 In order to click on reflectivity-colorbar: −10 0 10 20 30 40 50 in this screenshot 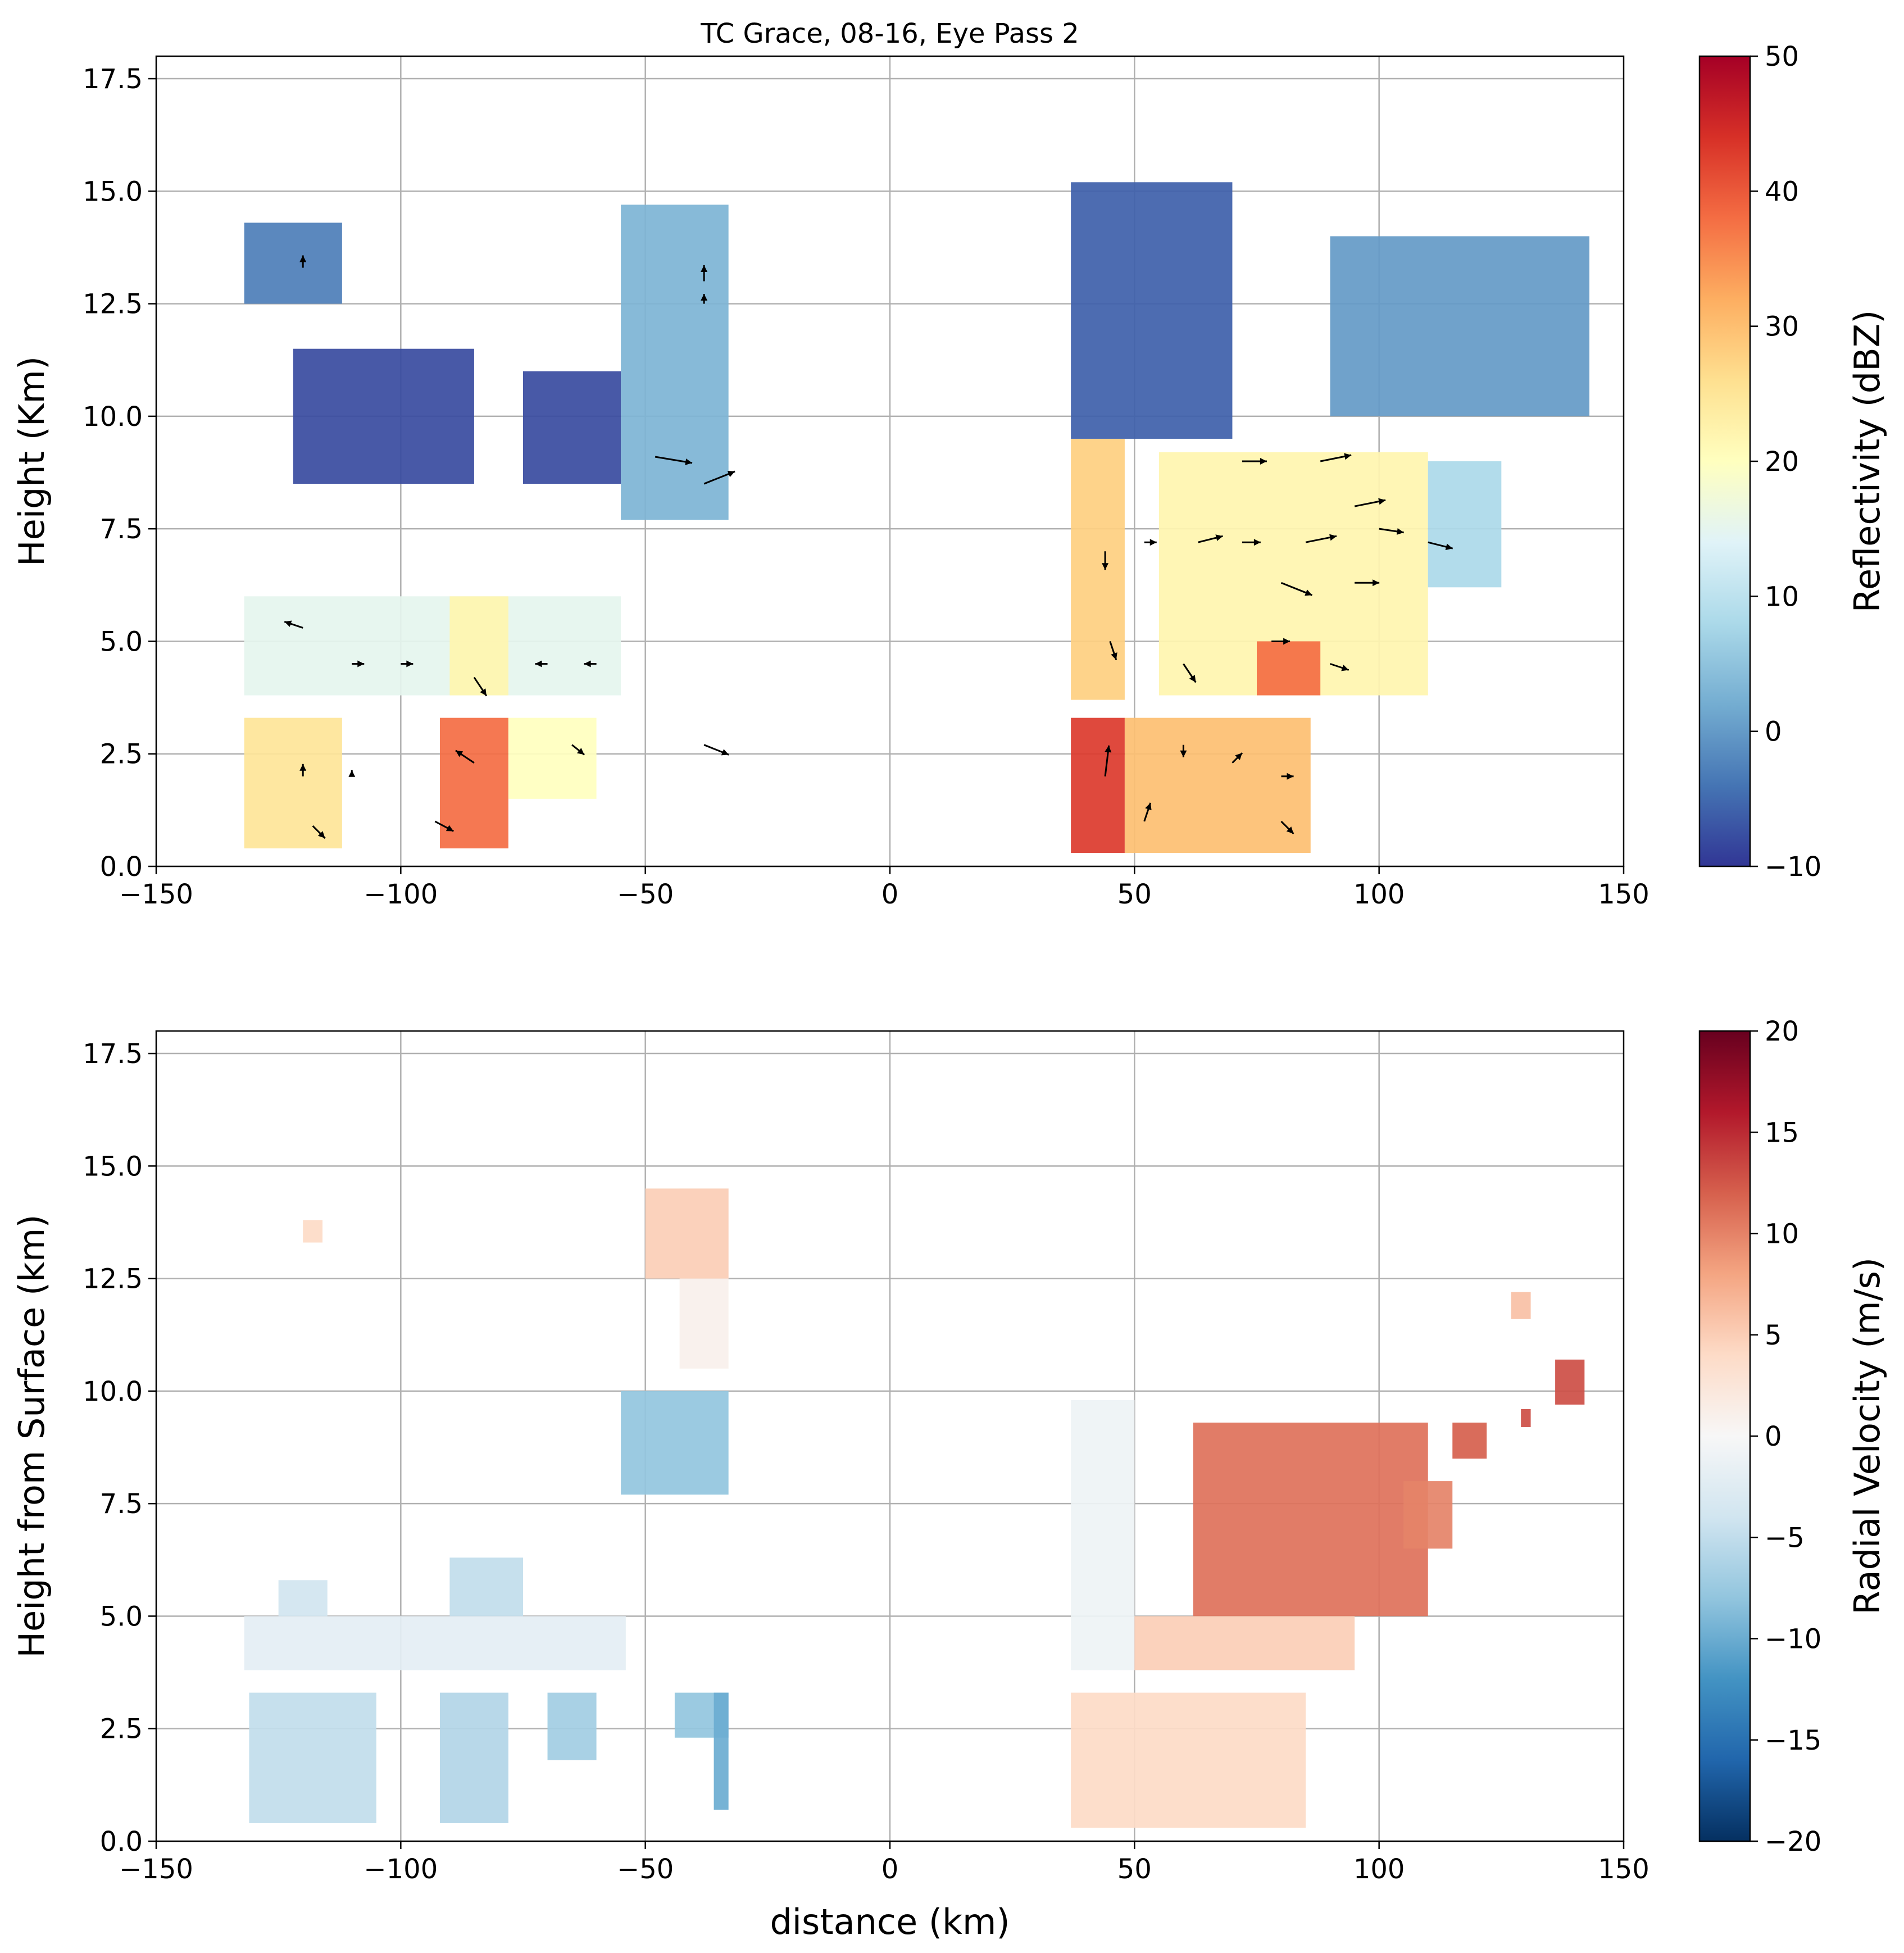, I will do `click(1759, 462)`.